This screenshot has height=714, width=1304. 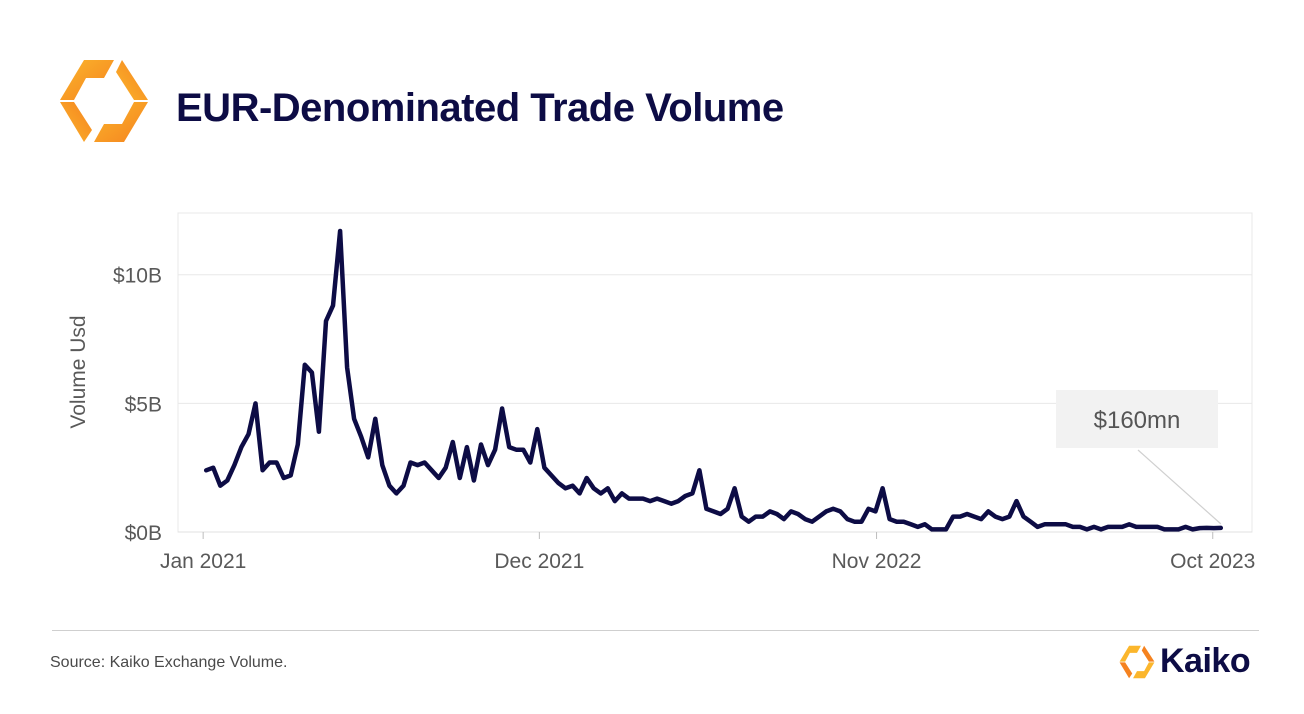 I want to click on x-tick-label: Nov 2022, so click(x=877, y=561).